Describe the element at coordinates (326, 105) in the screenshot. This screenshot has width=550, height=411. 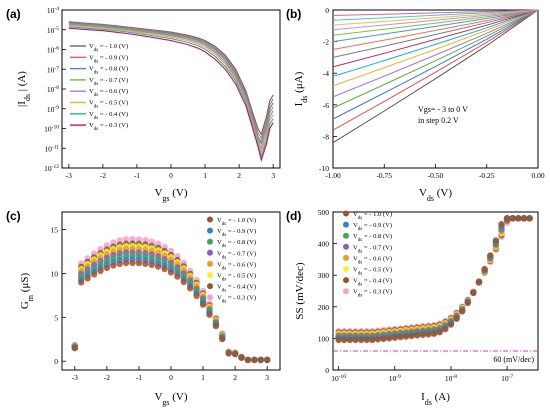
I see `panel-b-ytick-label: -6` at that location.